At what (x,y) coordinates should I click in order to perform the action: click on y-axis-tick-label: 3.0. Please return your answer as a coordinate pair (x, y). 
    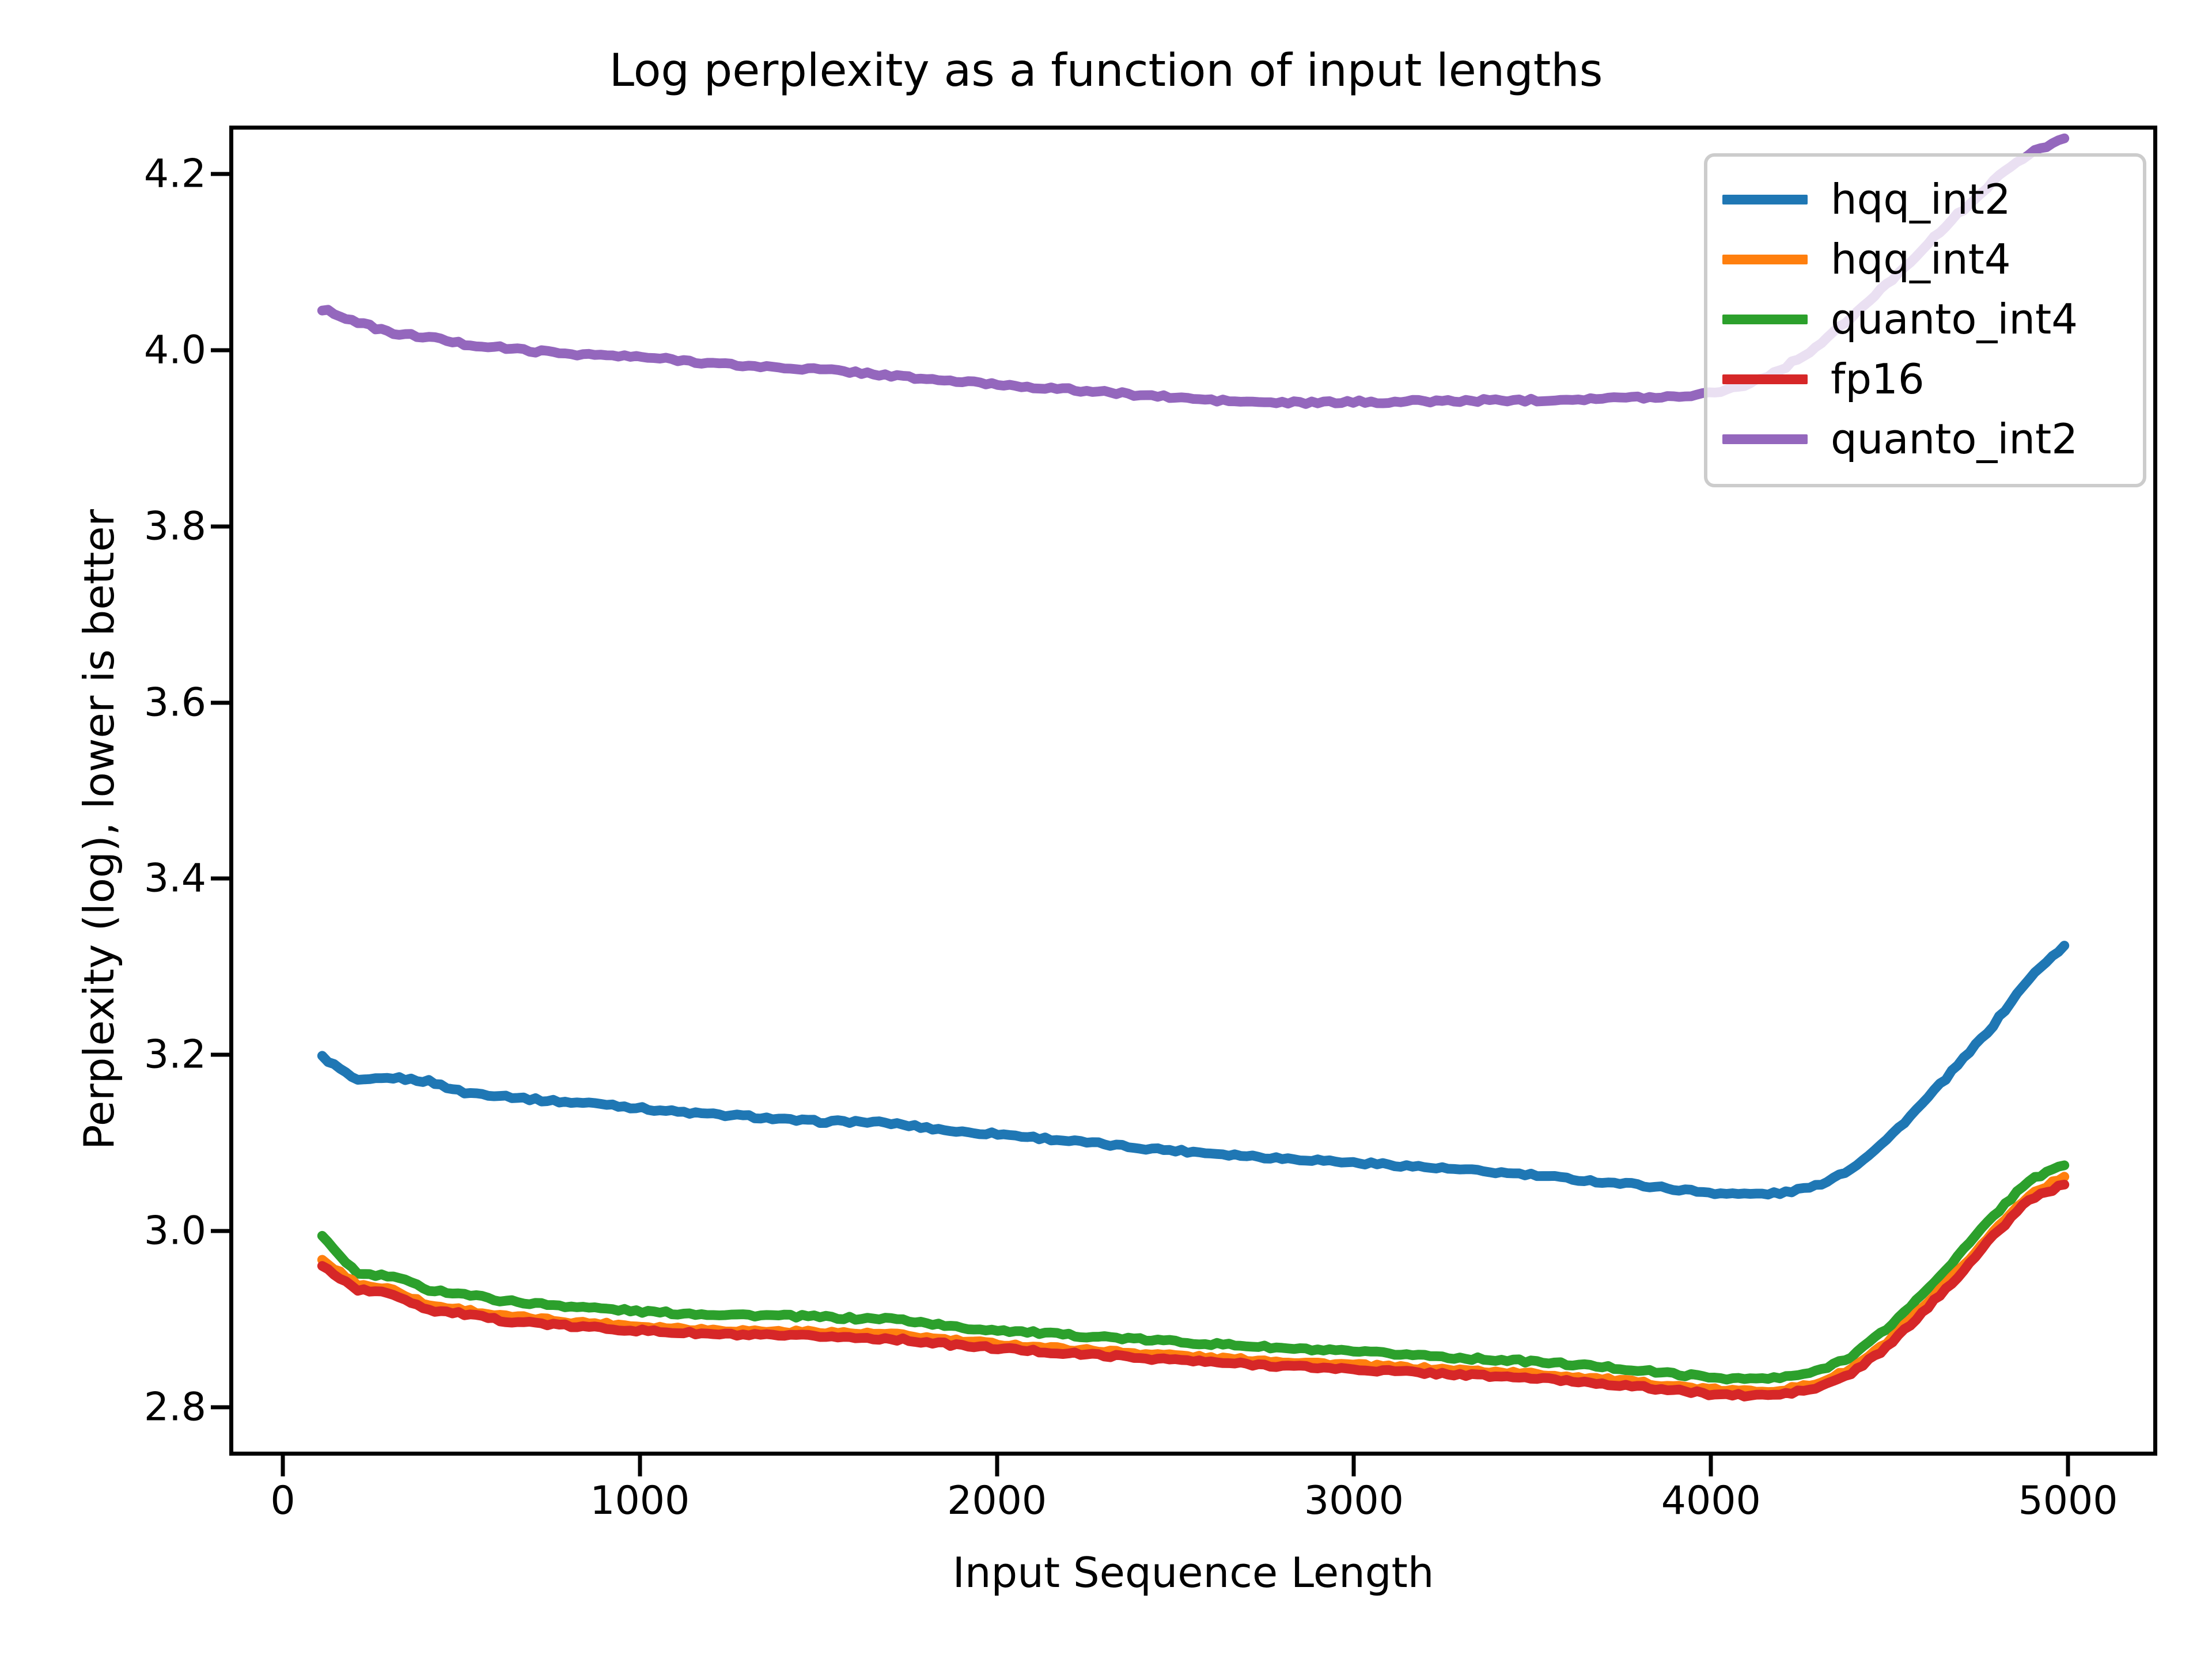
    Looking at the image, I should click on (174, 1231).